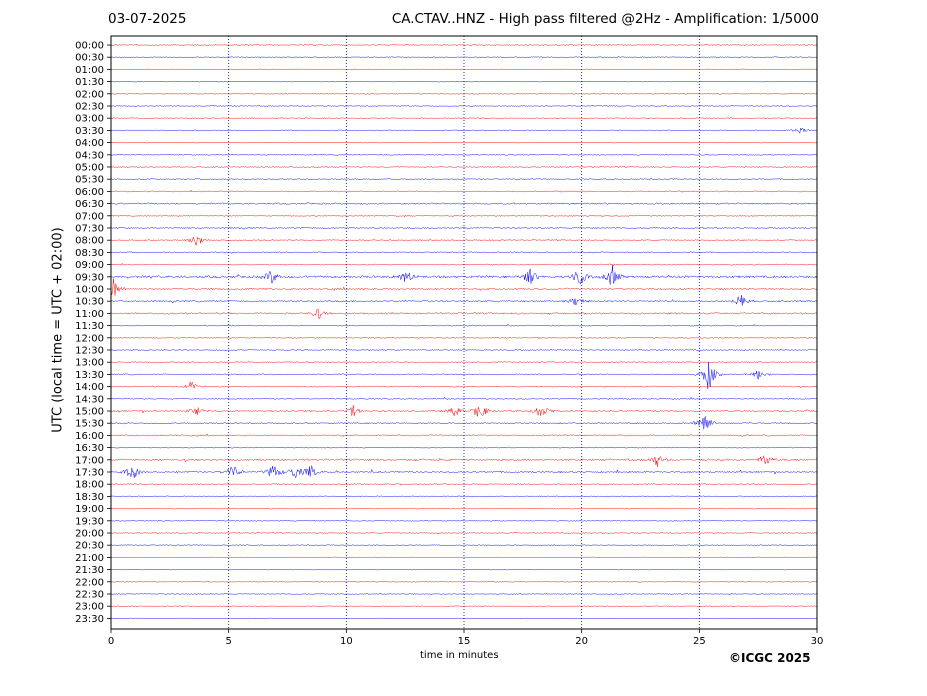  Describe the element at coordinates (89, 326) in the screenshot. I see `y-tick-label: 11:30` at that location.